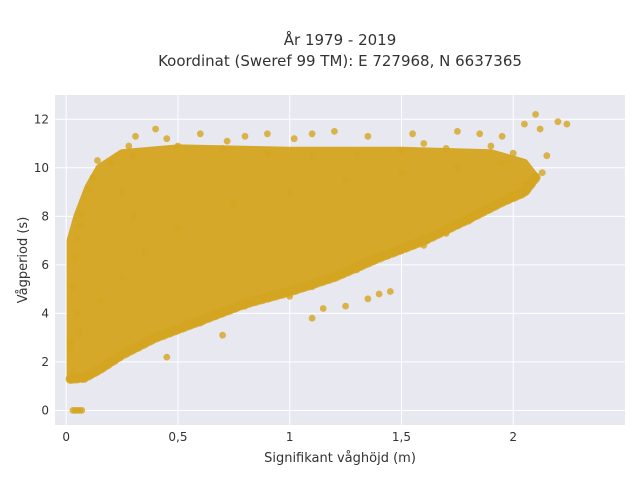 The width and height of the screenshot is (640, 480). I want to click on y-tick-label: 8, so click(45, 216).